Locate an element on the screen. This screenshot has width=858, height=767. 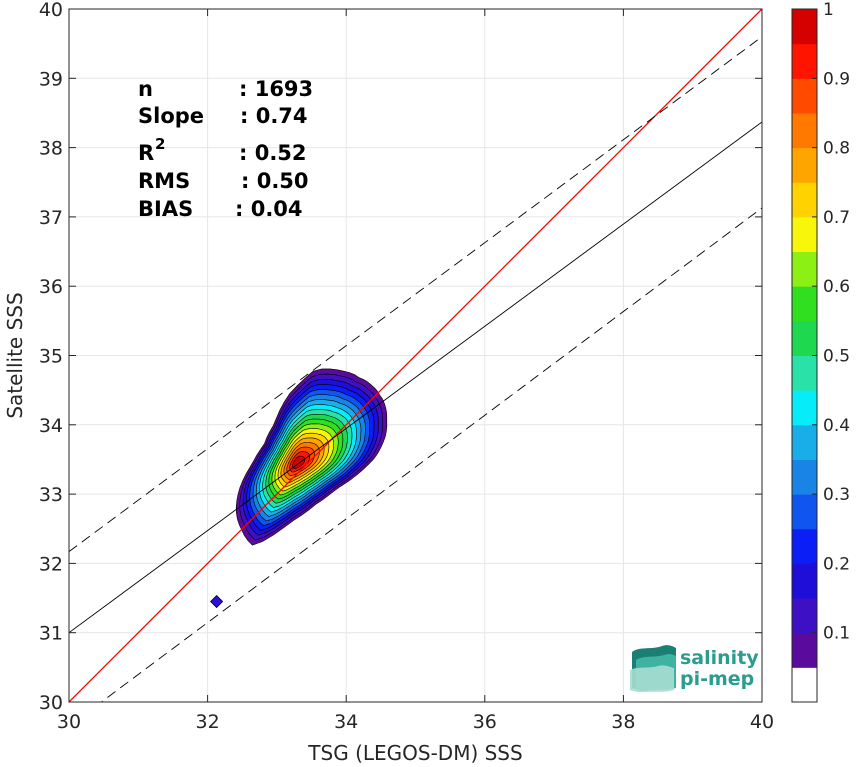
colorbar-tick-label-5: 0.6 is located at coordinates (836, 287).